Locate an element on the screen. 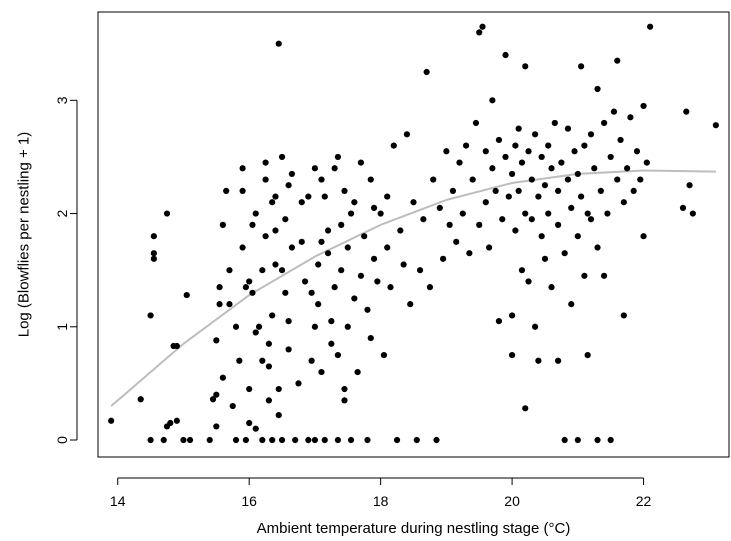 This screenshot has height=541, width=731. x-tick-label: 18 is located at coordinates (381, 501).